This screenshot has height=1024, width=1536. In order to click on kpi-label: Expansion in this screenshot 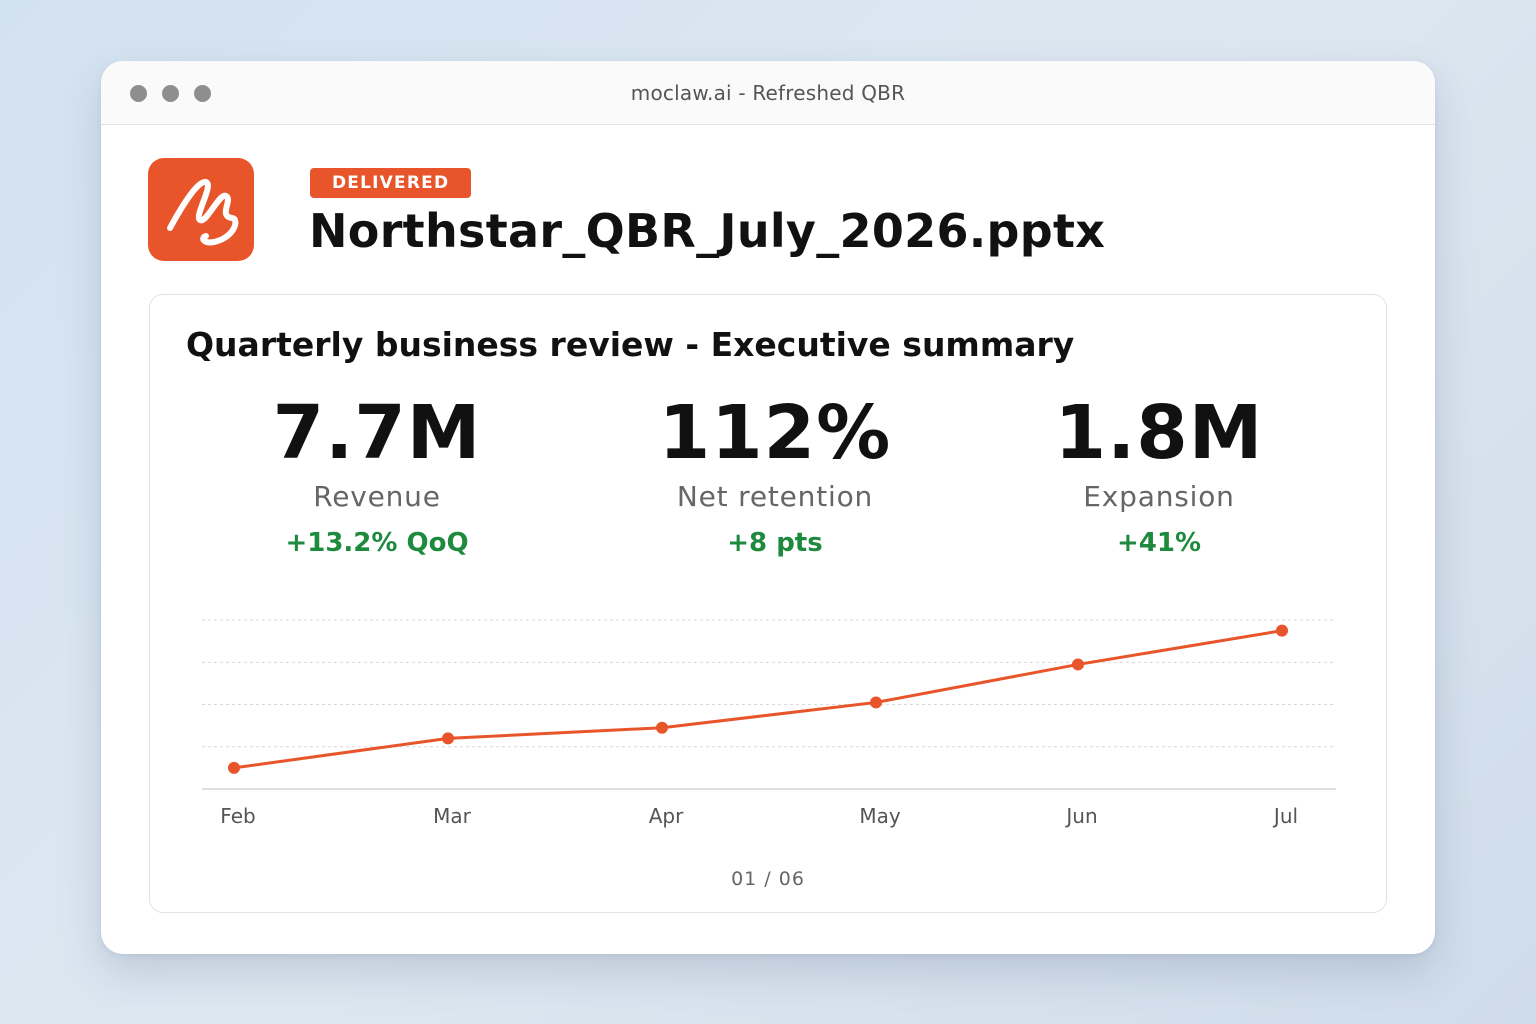, I will do `click(1159, 496)`.